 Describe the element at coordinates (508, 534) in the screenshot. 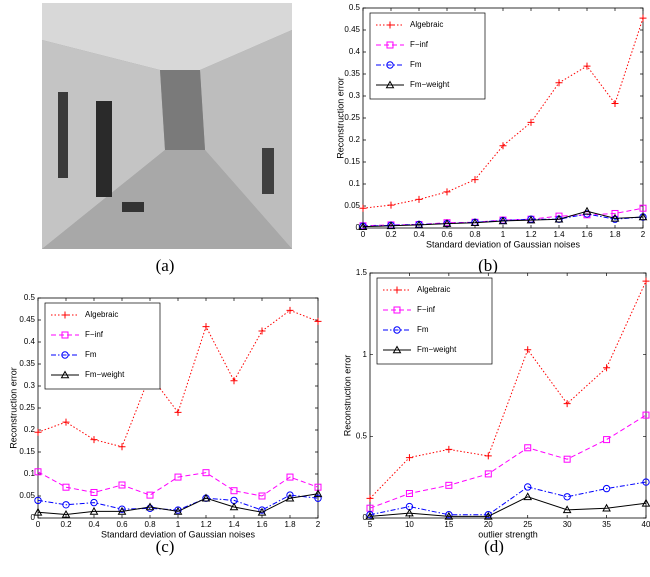

I see `x-axis-label: outlier strength` at that location.